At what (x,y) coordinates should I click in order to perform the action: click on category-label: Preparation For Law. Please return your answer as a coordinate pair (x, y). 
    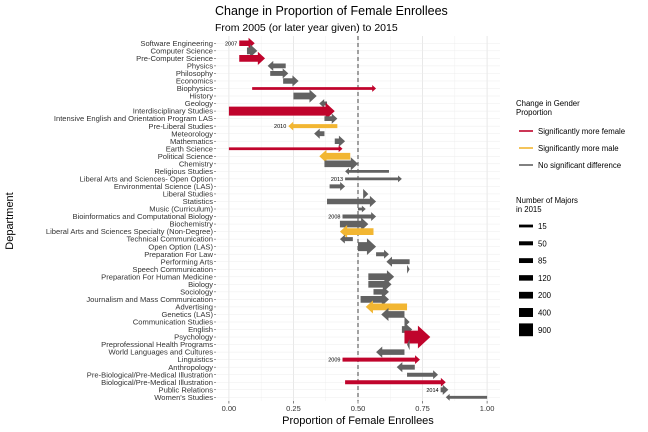
    Looking at the image, I should click on (178, 254).